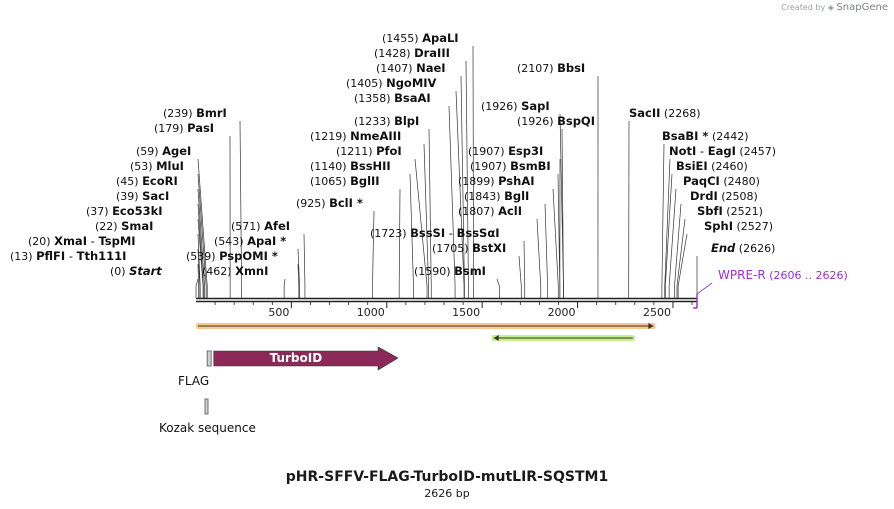  What do you see at coordinates (170, 128) in the screenshot?
I see `site-position: (179)` at bounding box center [170, 128].